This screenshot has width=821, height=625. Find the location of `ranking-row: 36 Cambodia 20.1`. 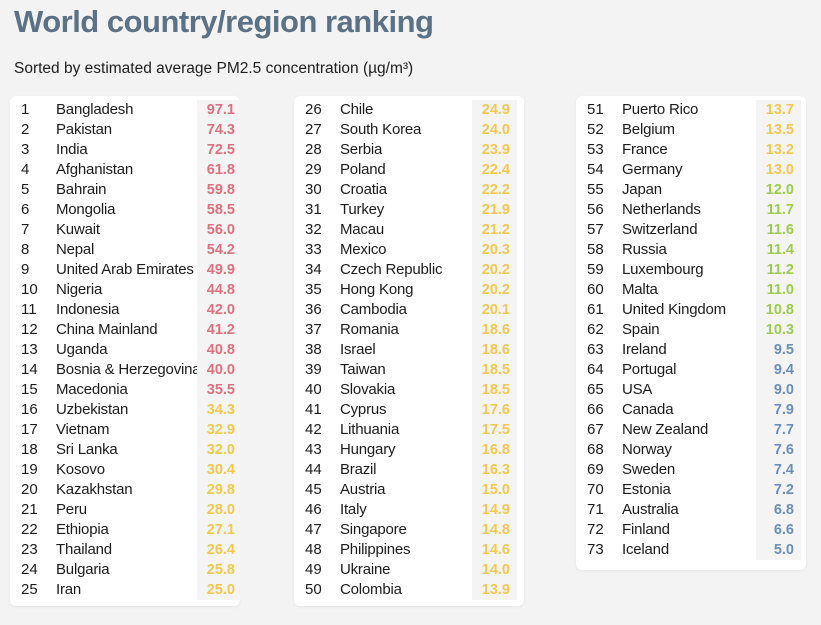

ranking-row: 36 Cambodia 20.1 is located at coordinates (409, 310).